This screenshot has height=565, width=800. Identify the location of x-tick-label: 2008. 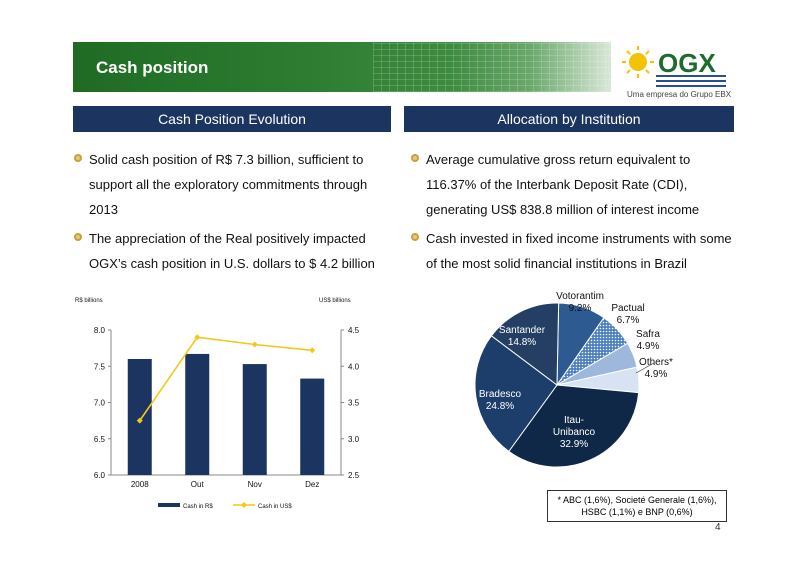
(140, 484).